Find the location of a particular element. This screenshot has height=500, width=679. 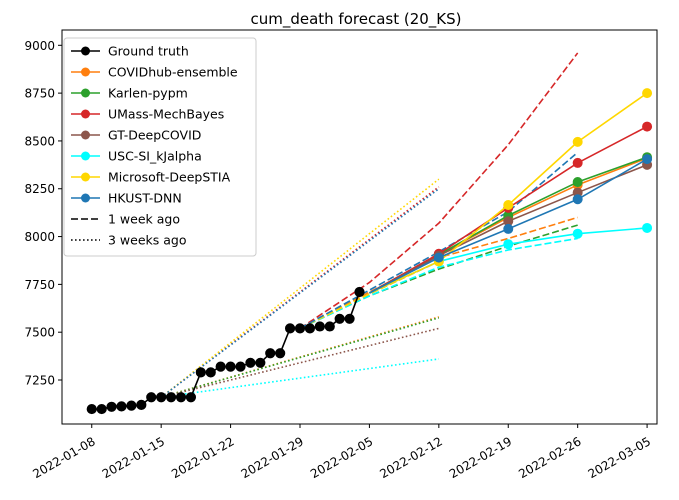

legend-label: 3 weeks ago is located at coordinates (147, 240).